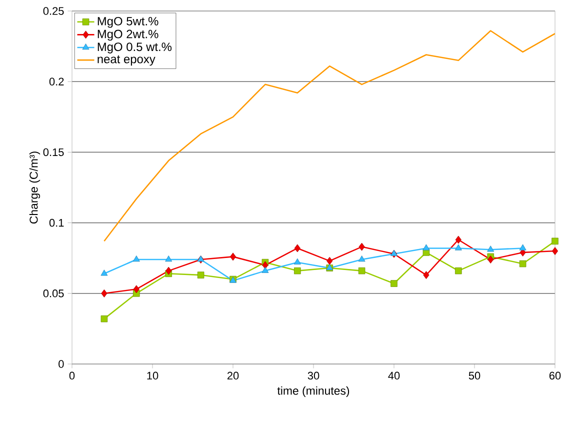  Describe the element at coordinates (53, 294) in the screenshot. I see `y-tick-label: 0.05` at that location.